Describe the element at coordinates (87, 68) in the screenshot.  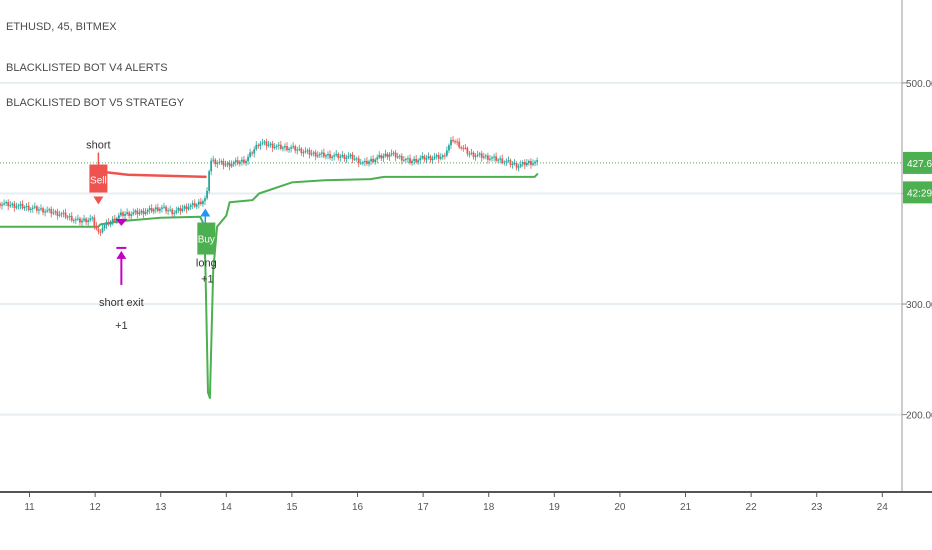
I see `indicator-v4-alerts: BLACKLISTED BOT V4 ALERTS` at that location.